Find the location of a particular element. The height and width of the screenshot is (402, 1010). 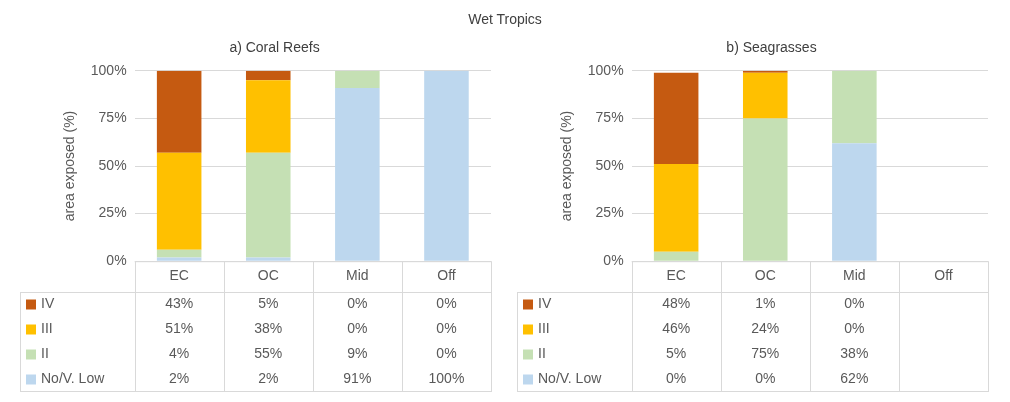

data-label: 75% is located at coordinates (765, 353).